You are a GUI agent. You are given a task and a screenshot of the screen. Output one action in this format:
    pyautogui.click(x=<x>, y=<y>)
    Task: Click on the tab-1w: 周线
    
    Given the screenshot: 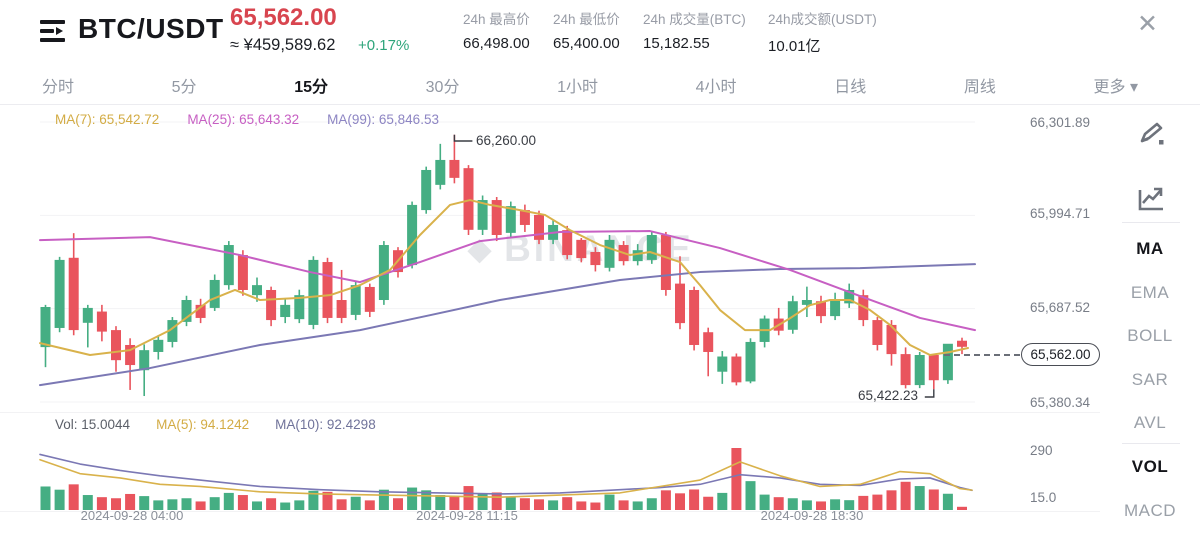 What is the action you would take?
    pyautogui.click(x=979, y=87)
    